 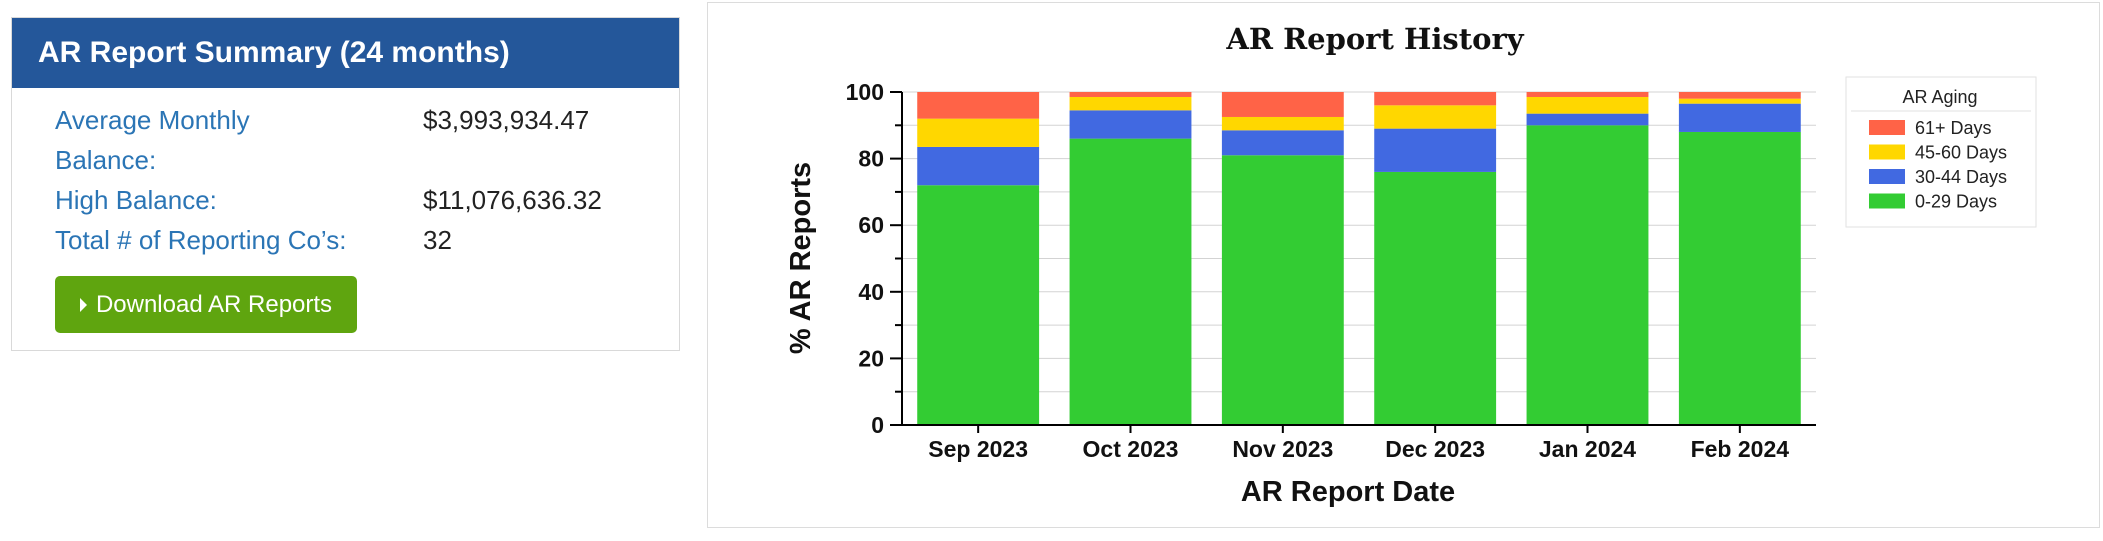 I want to click on y-tick-label: 100, so click(x=865, y=92).